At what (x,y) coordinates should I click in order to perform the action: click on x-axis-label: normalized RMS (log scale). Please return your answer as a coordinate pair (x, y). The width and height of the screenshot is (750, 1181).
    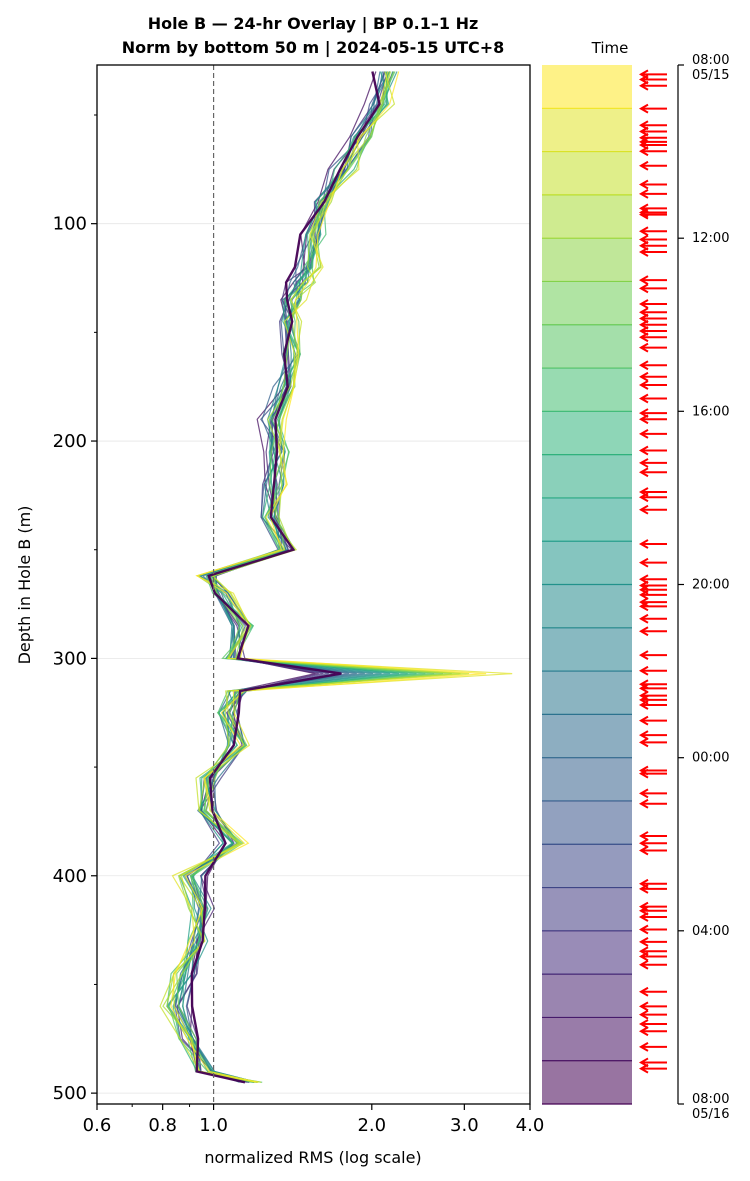
    Looking at the image, I should click on (312, 1157).